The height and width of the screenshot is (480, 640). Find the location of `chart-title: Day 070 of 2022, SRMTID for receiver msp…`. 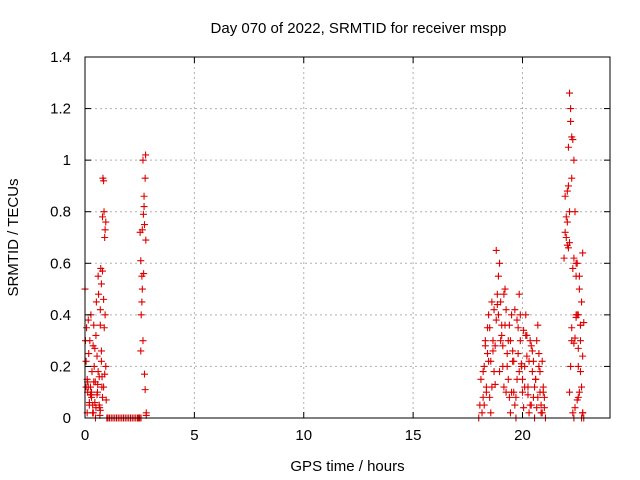

chart-title: Day 070 of 2022, SRMTID for receiver msp… is located at coordinates (359, 28).